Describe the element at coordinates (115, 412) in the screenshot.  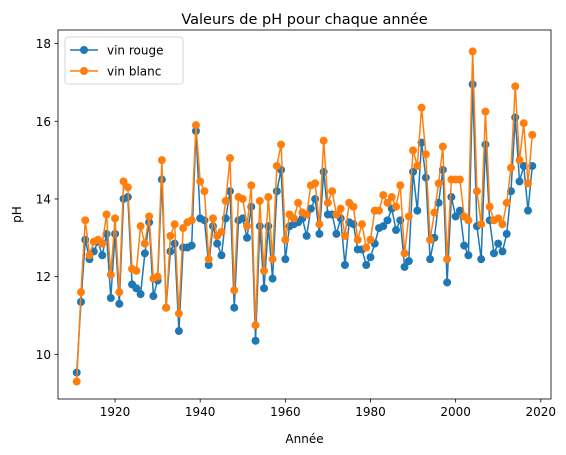
I see `x-tick-label: 1920` at that location.